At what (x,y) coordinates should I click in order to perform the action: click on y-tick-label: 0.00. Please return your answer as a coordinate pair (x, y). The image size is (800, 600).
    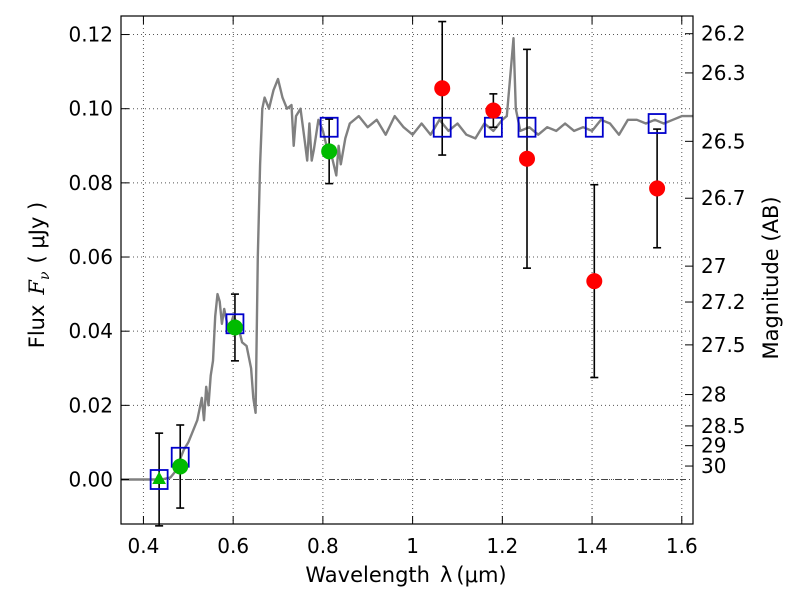
    Looking at the image, I should click on (90, 480).